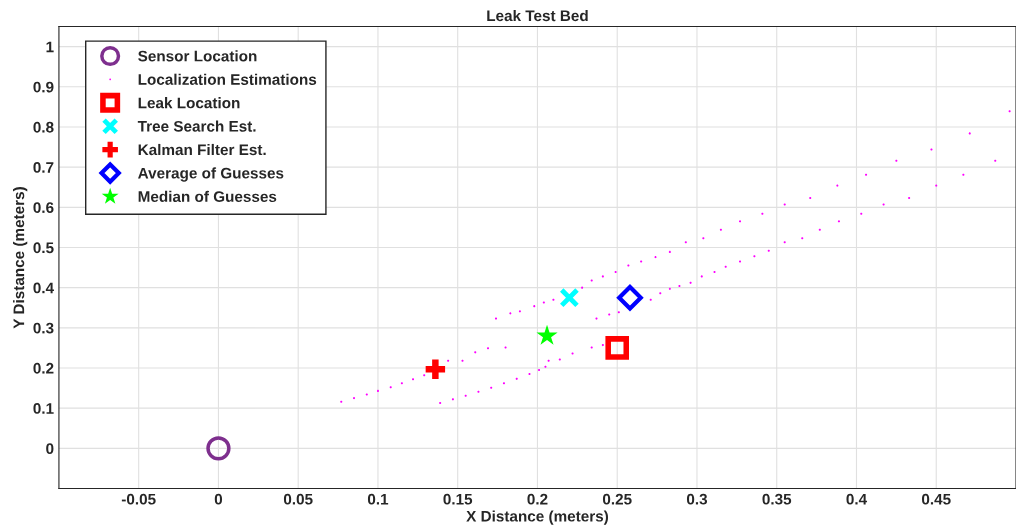  Describe the element at coordinates (138, 499) in the screenshot. I see `x-tick-label: -0.05` at that location.